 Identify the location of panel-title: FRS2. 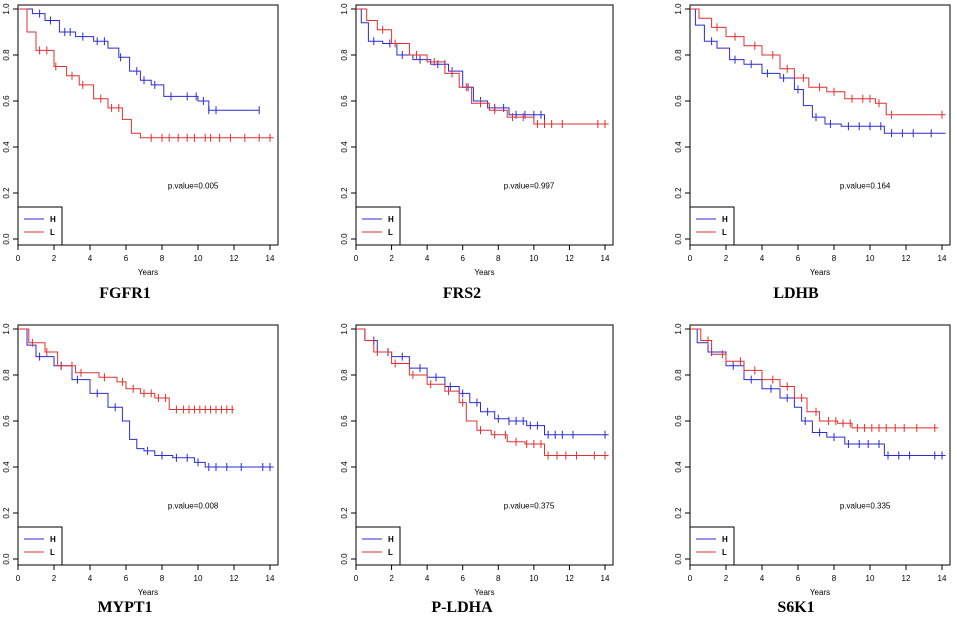
(462, 293).